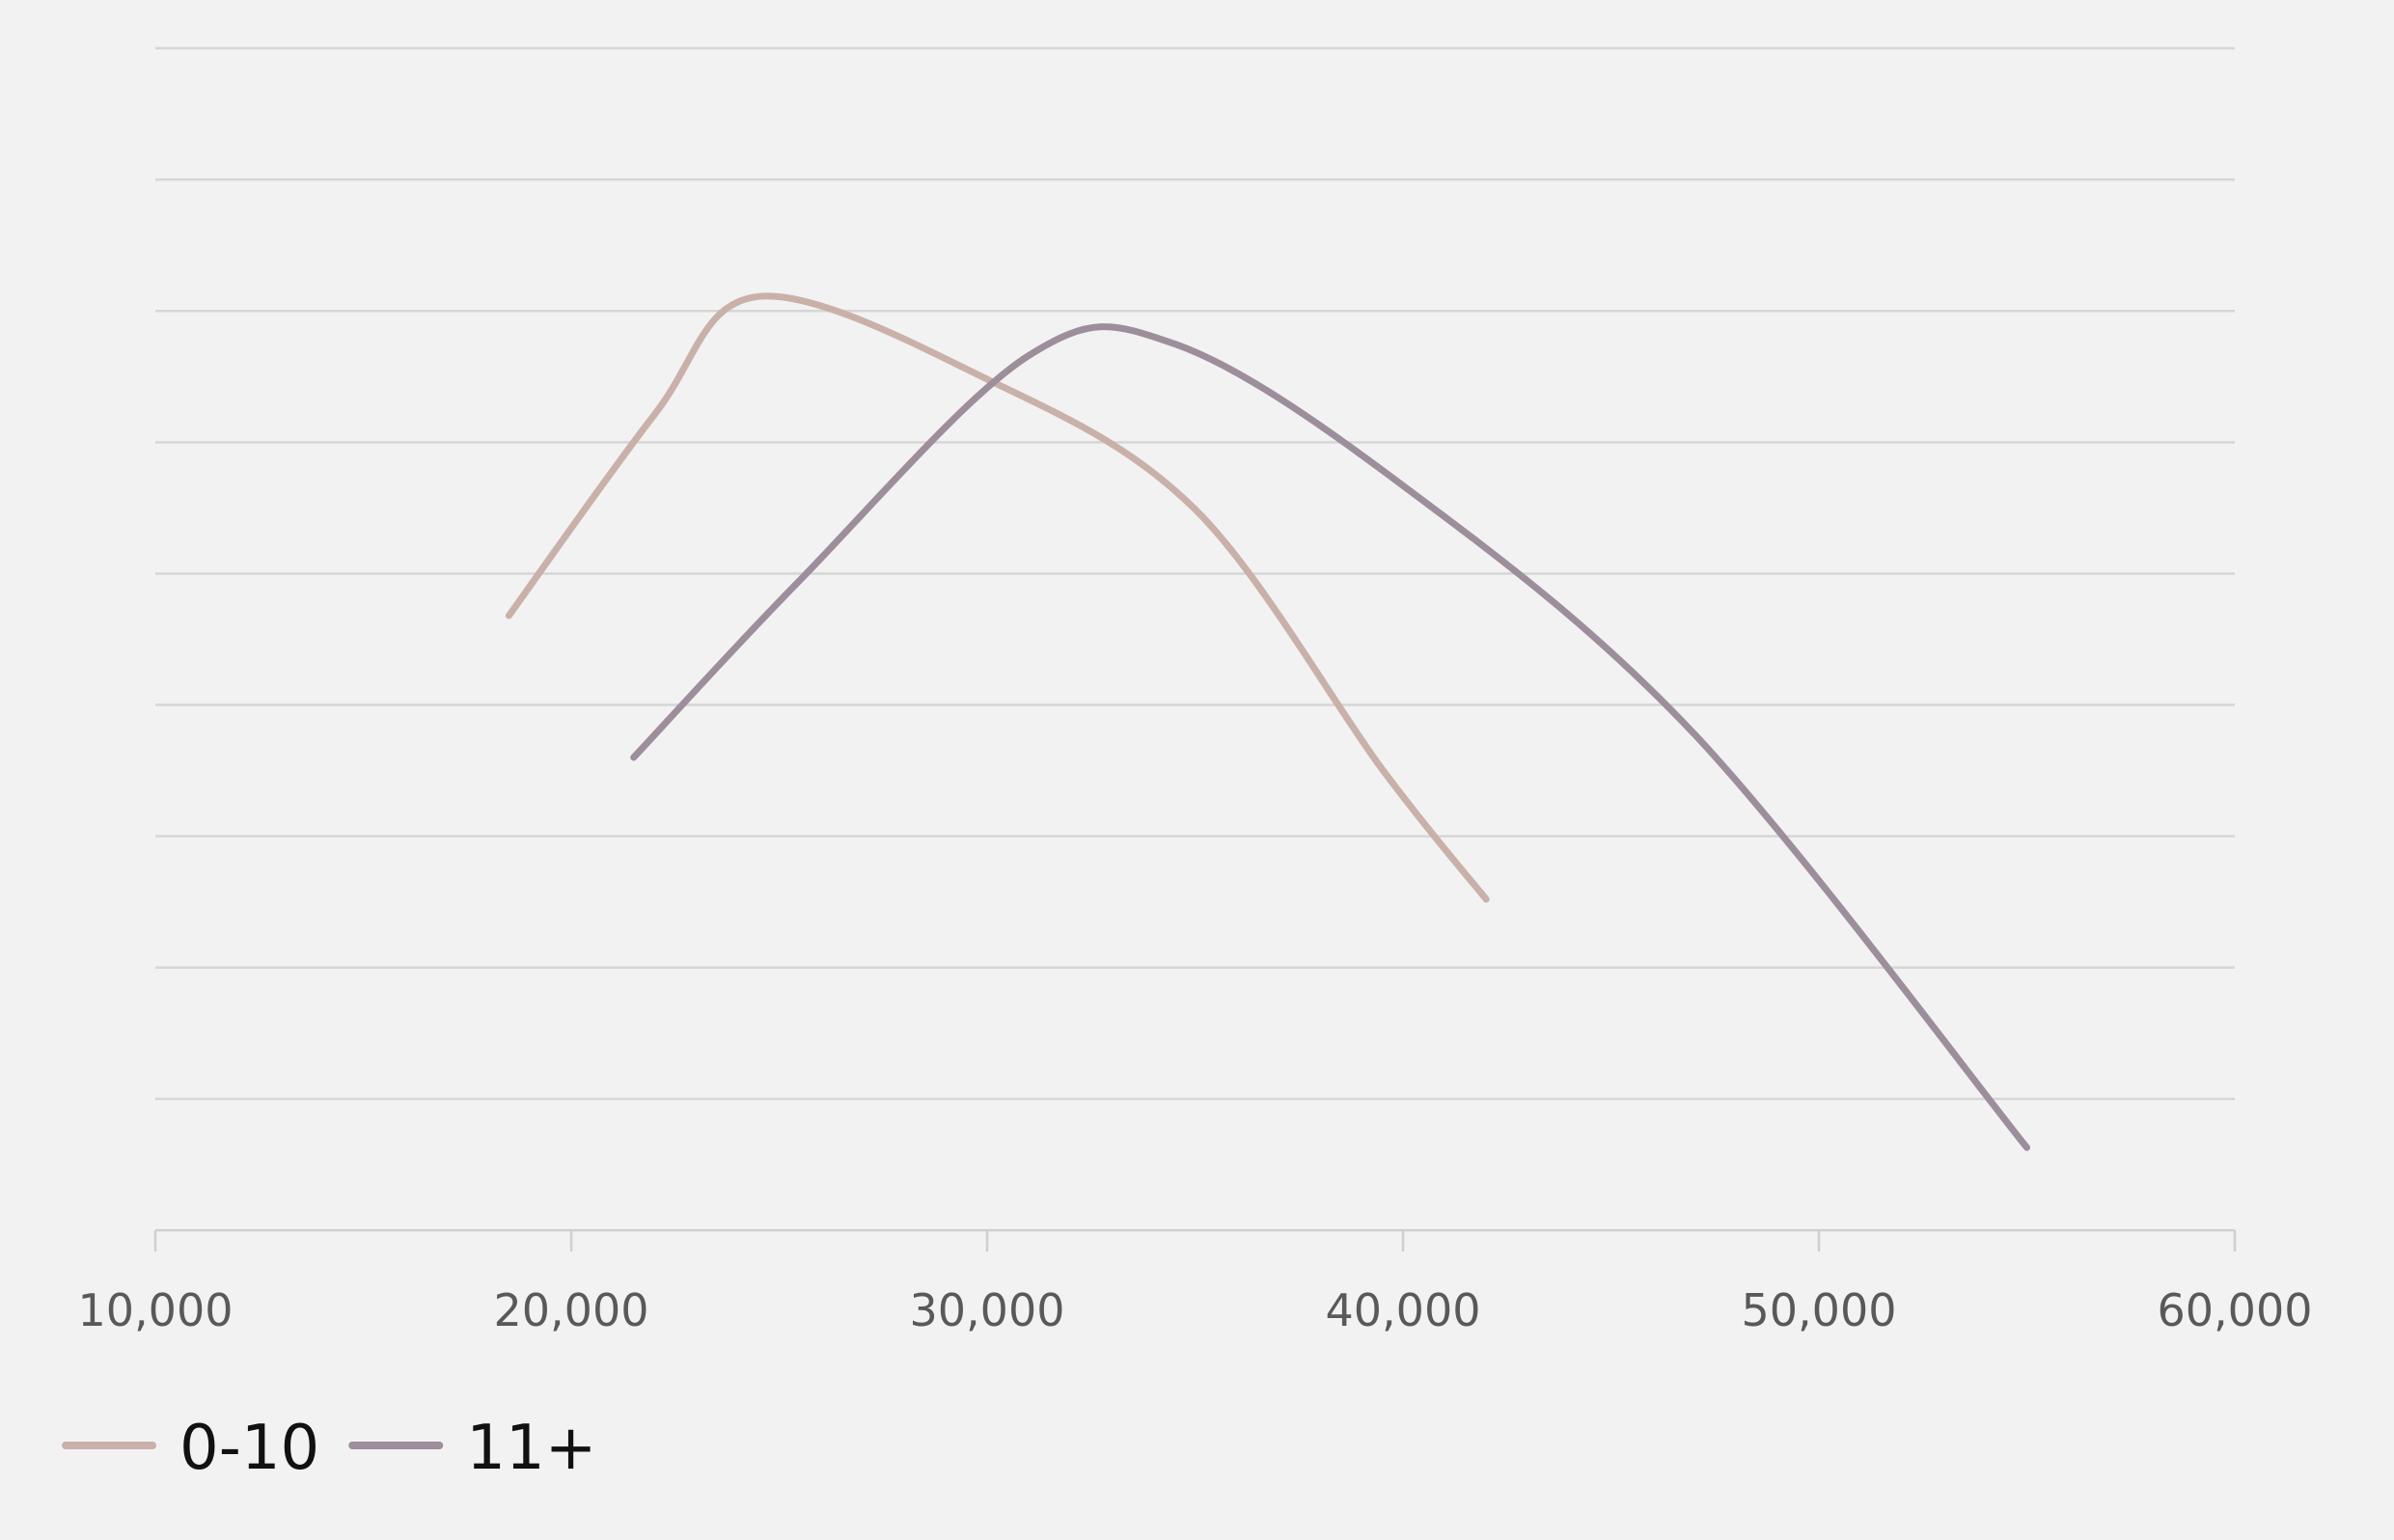  Describe the element at coordinates (988, 1310) in the screenshot. I see `x-tick-label: 30,000` at that location.